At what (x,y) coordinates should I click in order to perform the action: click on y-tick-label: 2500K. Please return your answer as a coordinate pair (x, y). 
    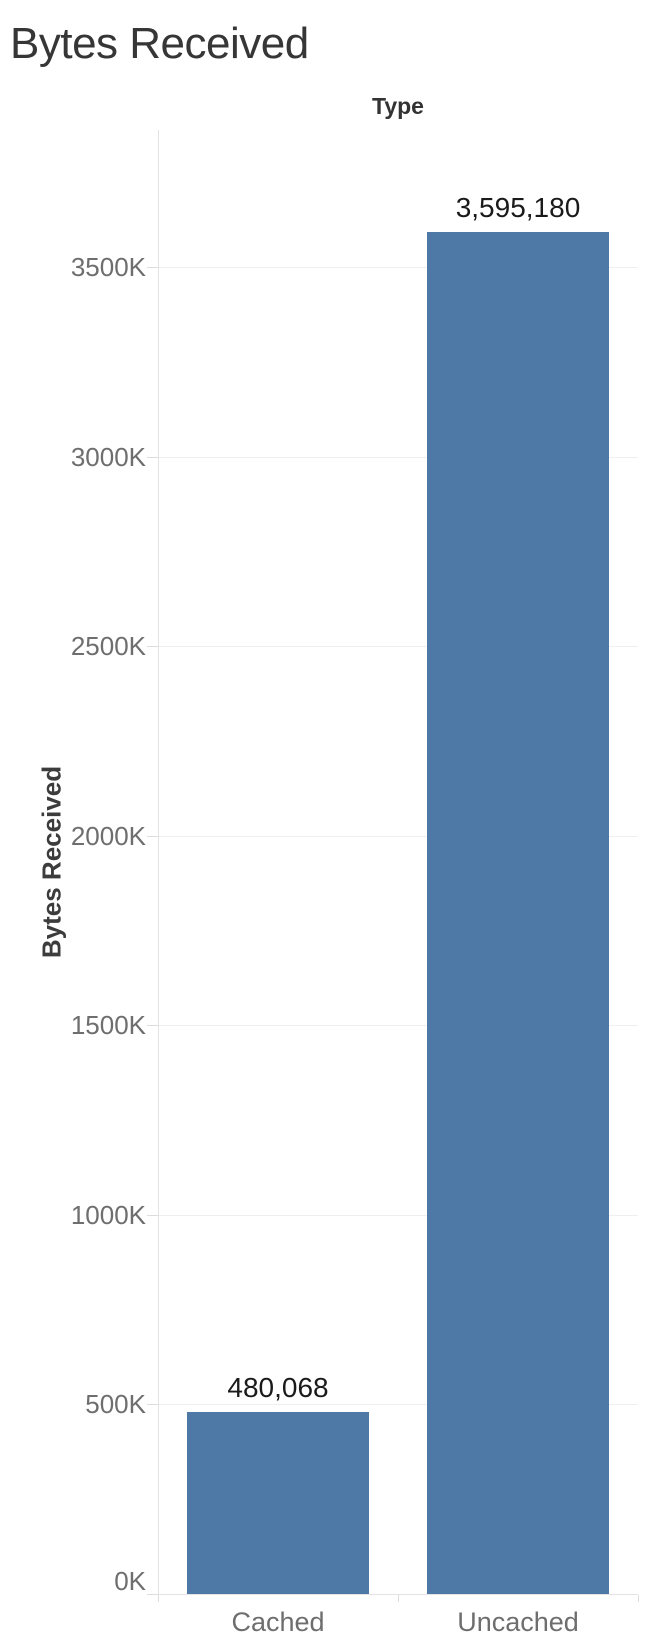
    Looking at the image, I should click on (108, 646).